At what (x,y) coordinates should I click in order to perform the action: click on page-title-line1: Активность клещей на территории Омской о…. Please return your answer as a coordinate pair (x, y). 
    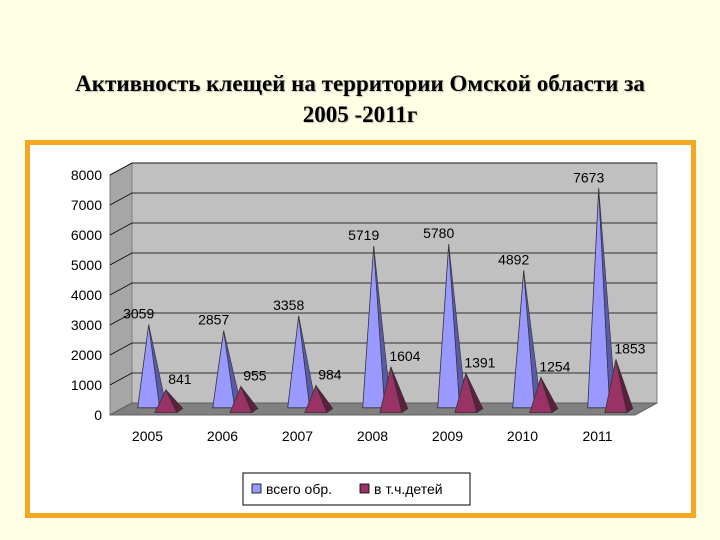
    Looking at the image, I should click on (360, 83).